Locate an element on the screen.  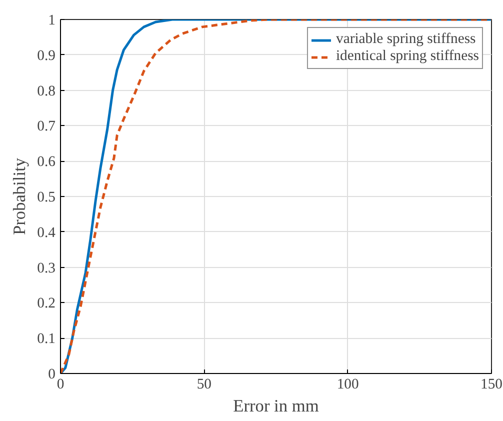
y-tick-label: 0.8 is located at coordinates (46, 91).